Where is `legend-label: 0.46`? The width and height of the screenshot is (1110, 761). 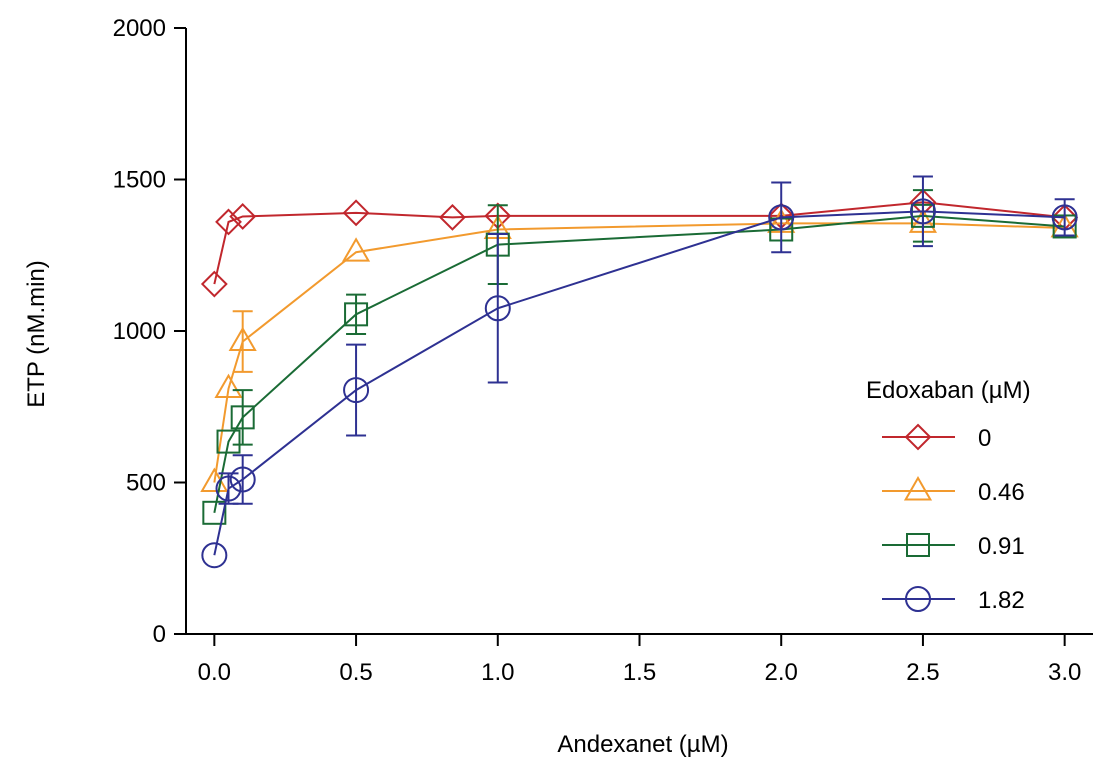 legend-label: 0.46 is located at coordinates (1001, 492).